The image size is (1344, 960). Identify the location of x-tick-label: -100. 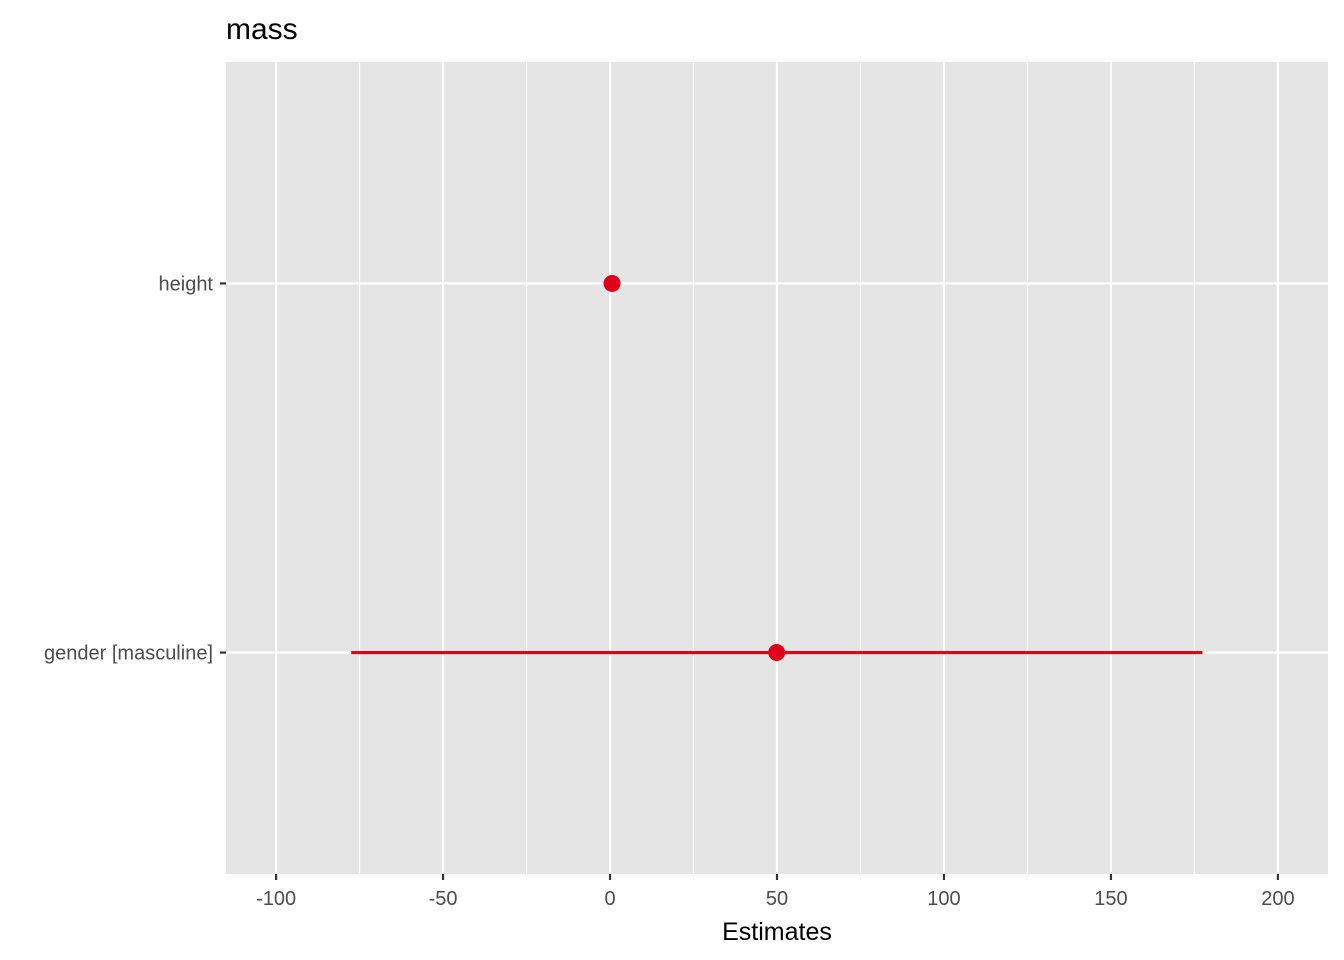
(276, 899).